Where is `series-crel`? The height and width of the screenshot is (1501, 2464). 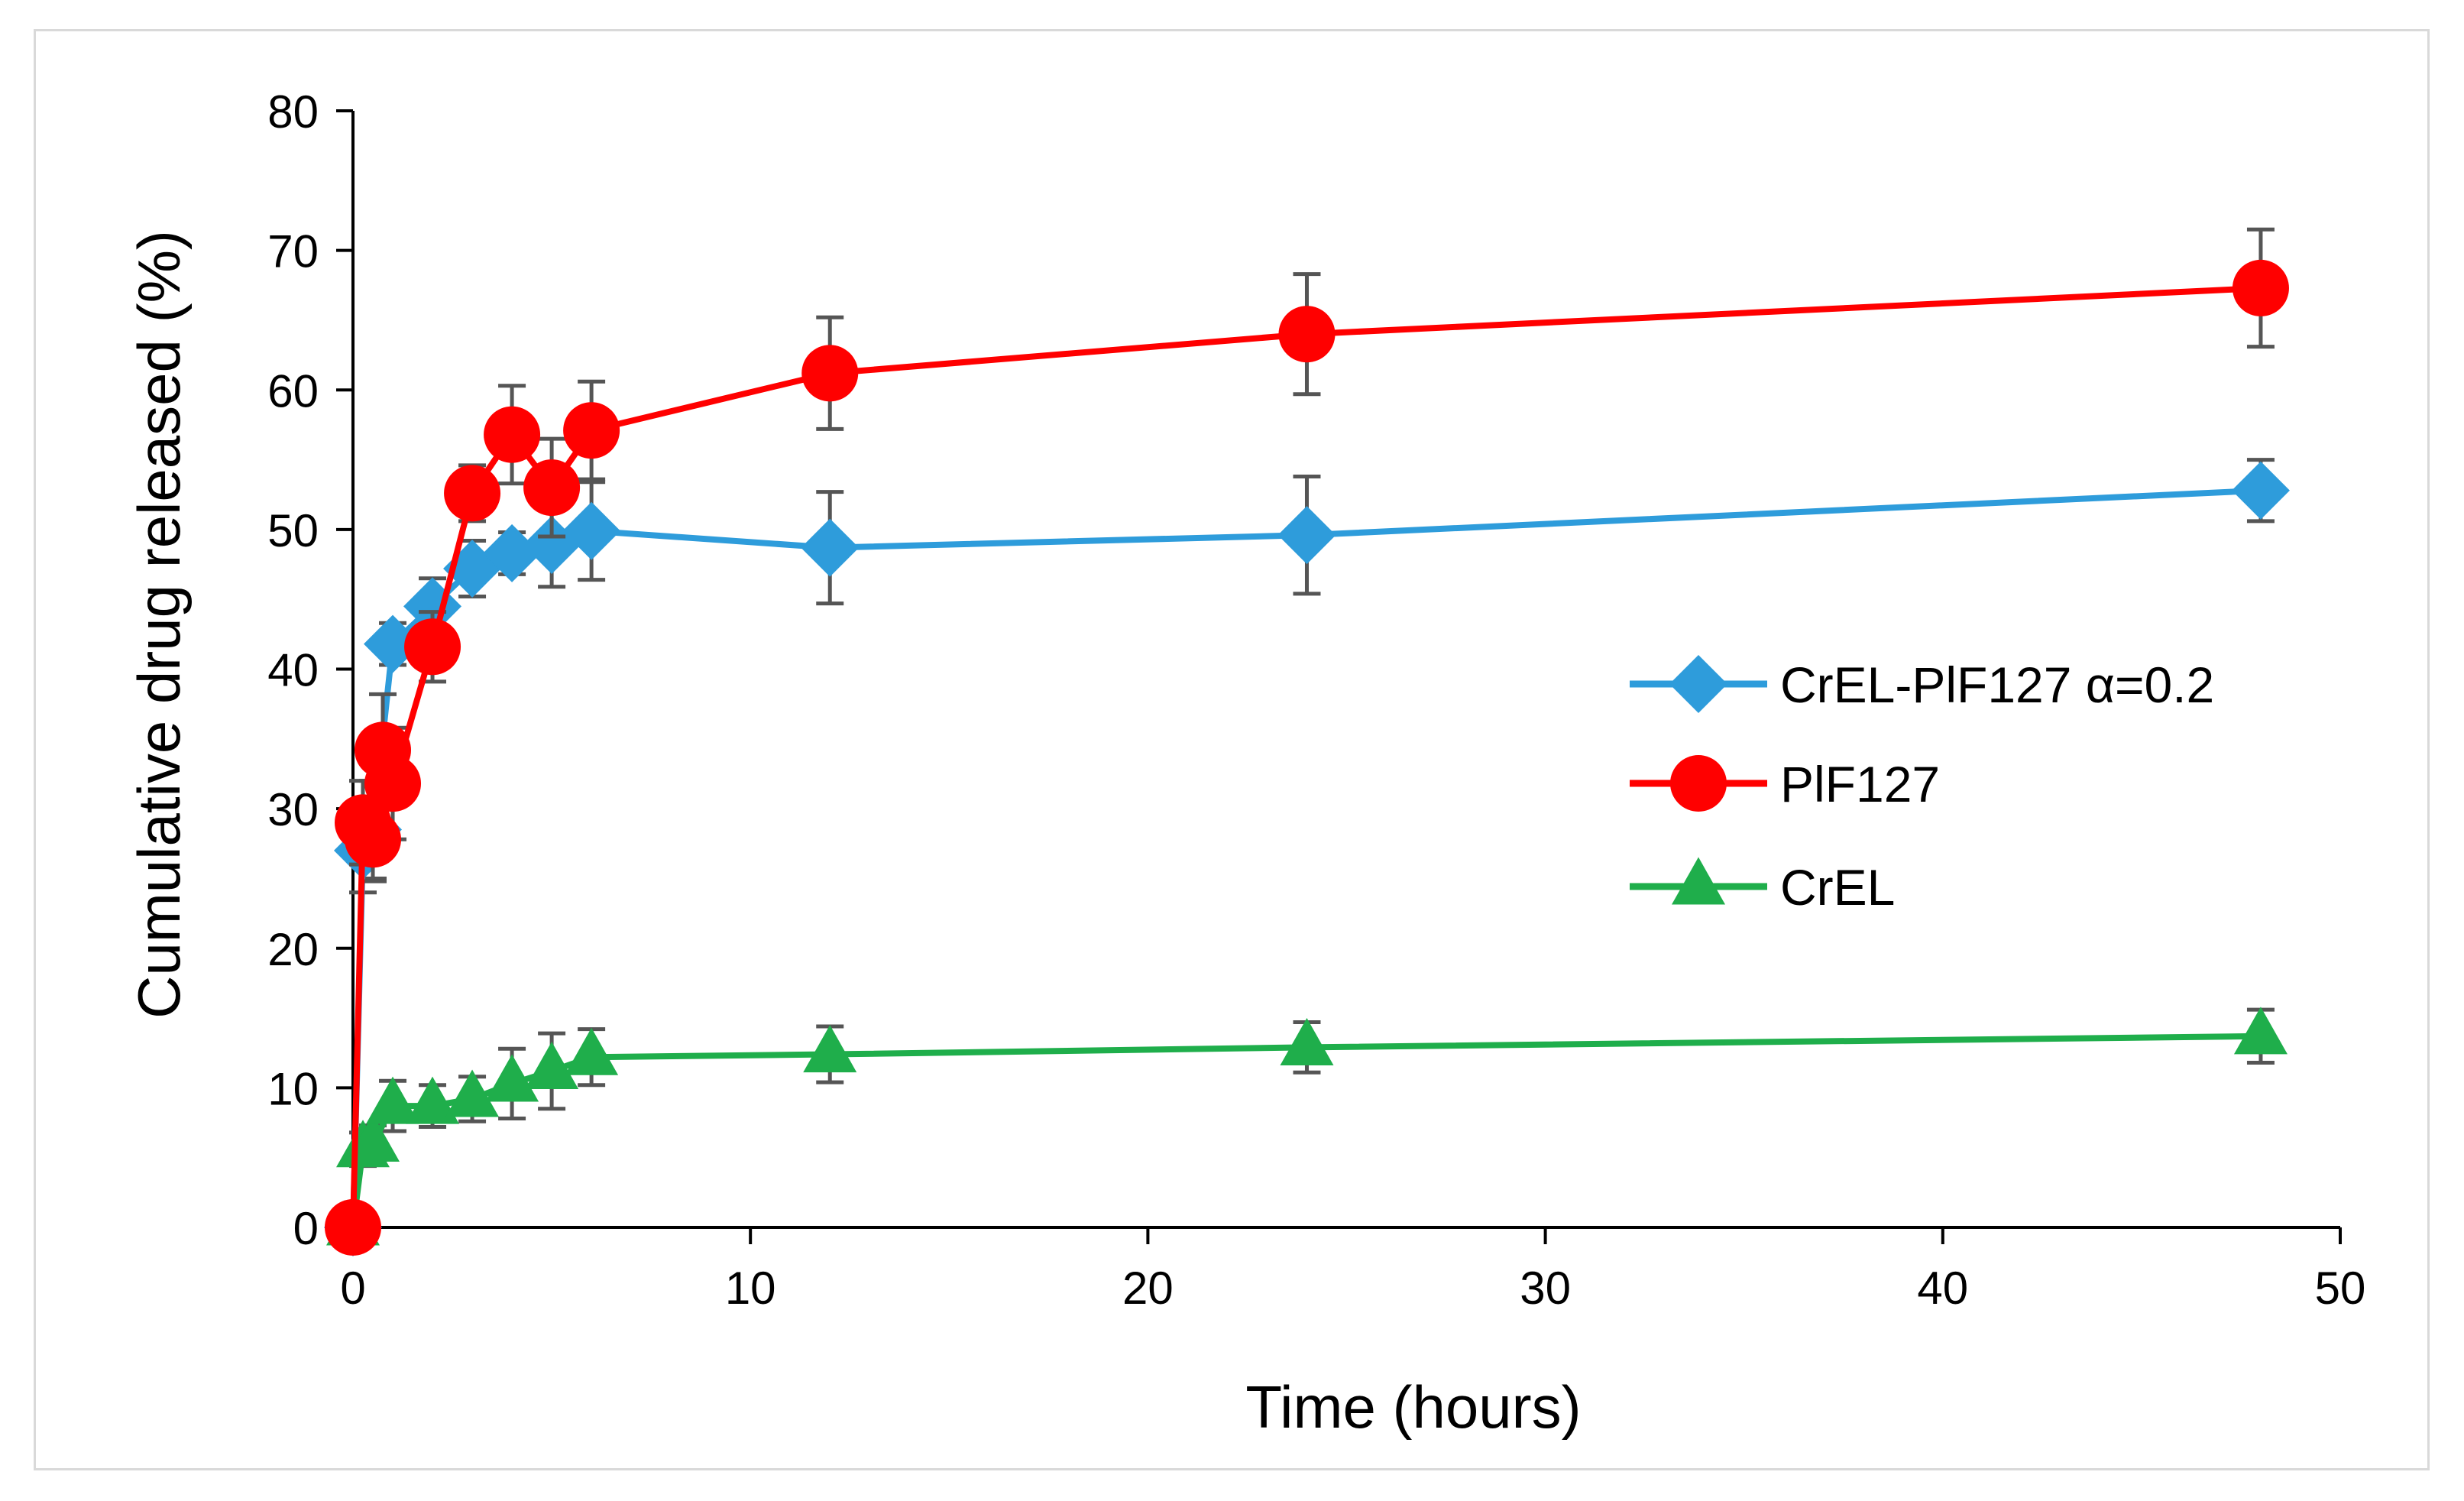
series-crel is located at coordinates (1307, 1126).